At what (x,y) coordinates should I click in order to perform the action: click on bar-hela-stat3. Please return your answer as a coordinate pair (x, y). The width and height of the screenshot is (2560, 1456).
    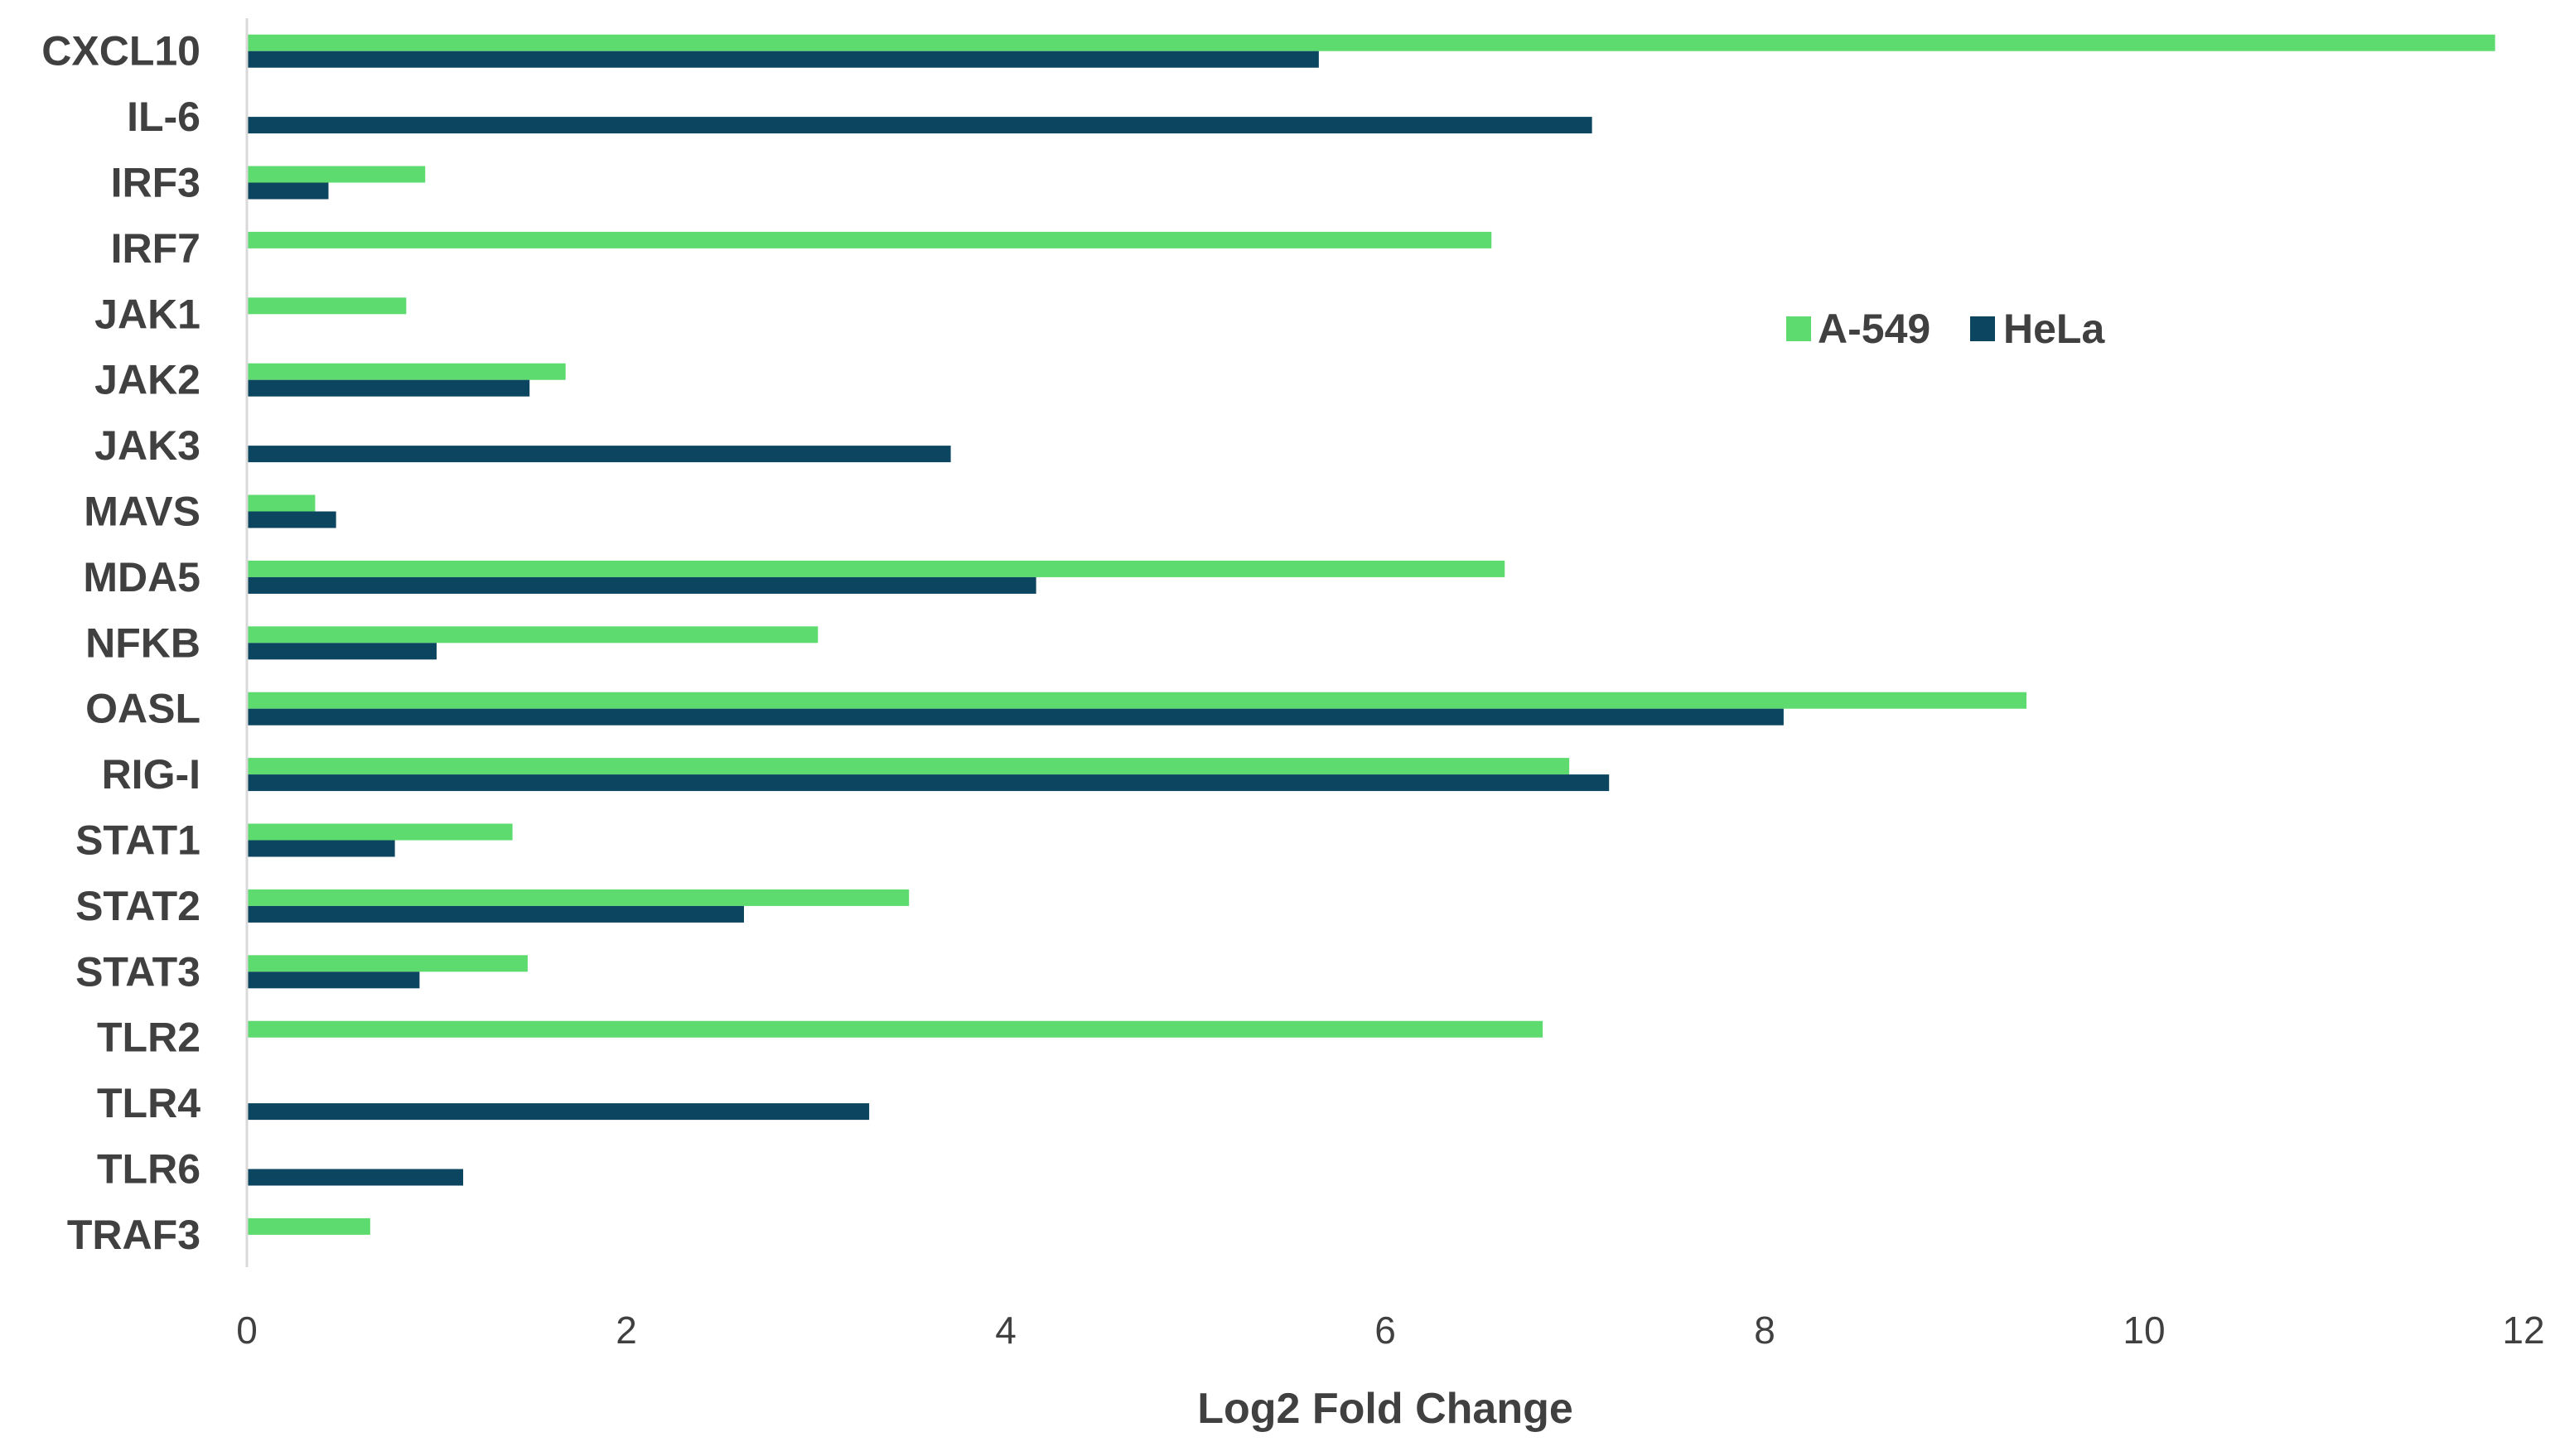
    Looking at the image, I should click on (333, 980).